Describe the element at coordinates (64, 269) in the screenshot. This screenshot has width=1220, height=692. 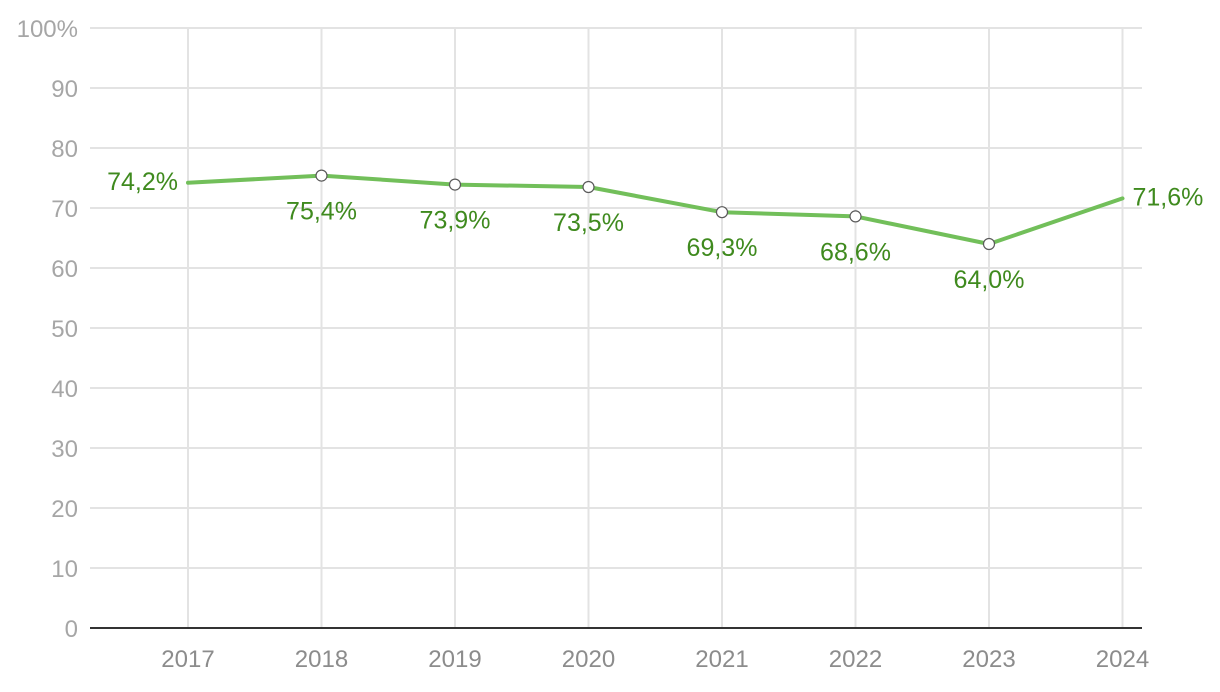
I see `y-tick-label: 60` at that location.